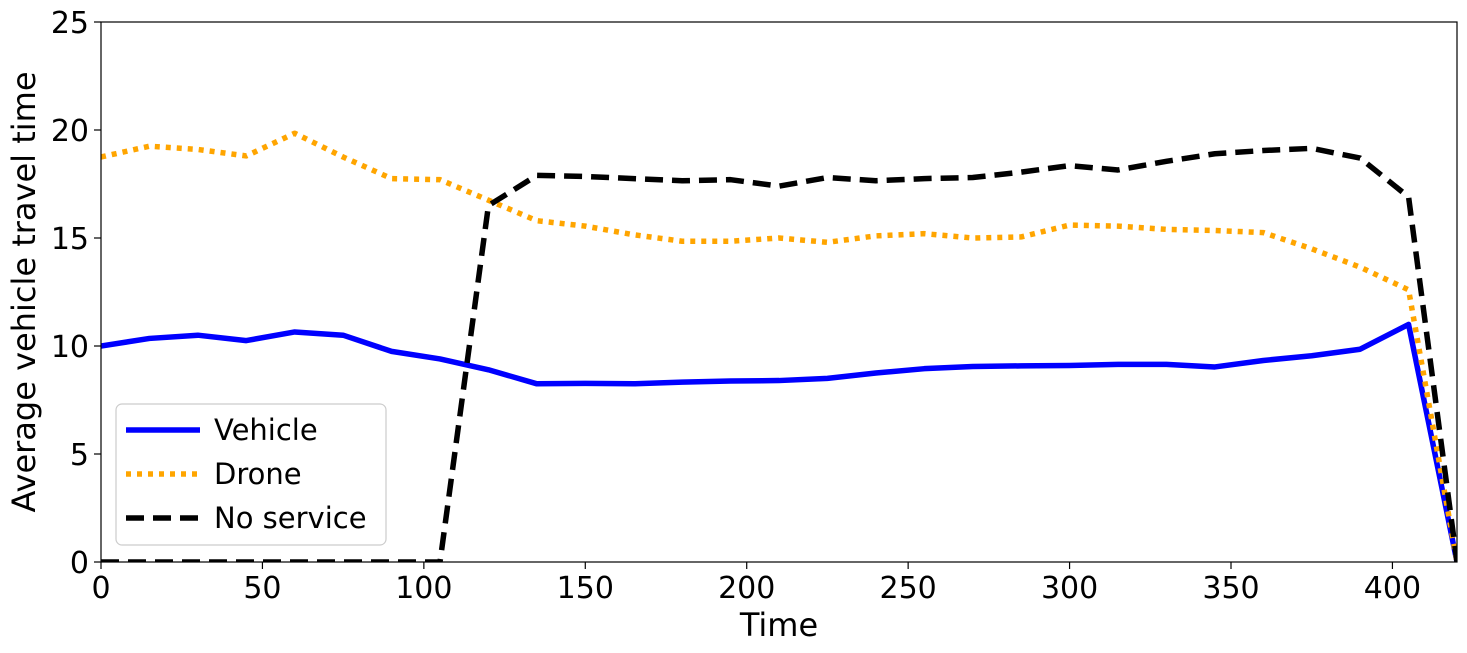 The width and height of the screenshot is (1467, 653). Describe the element at coordinates (290, 518) in the screenshot. I see `legend-label: No service` at that location.